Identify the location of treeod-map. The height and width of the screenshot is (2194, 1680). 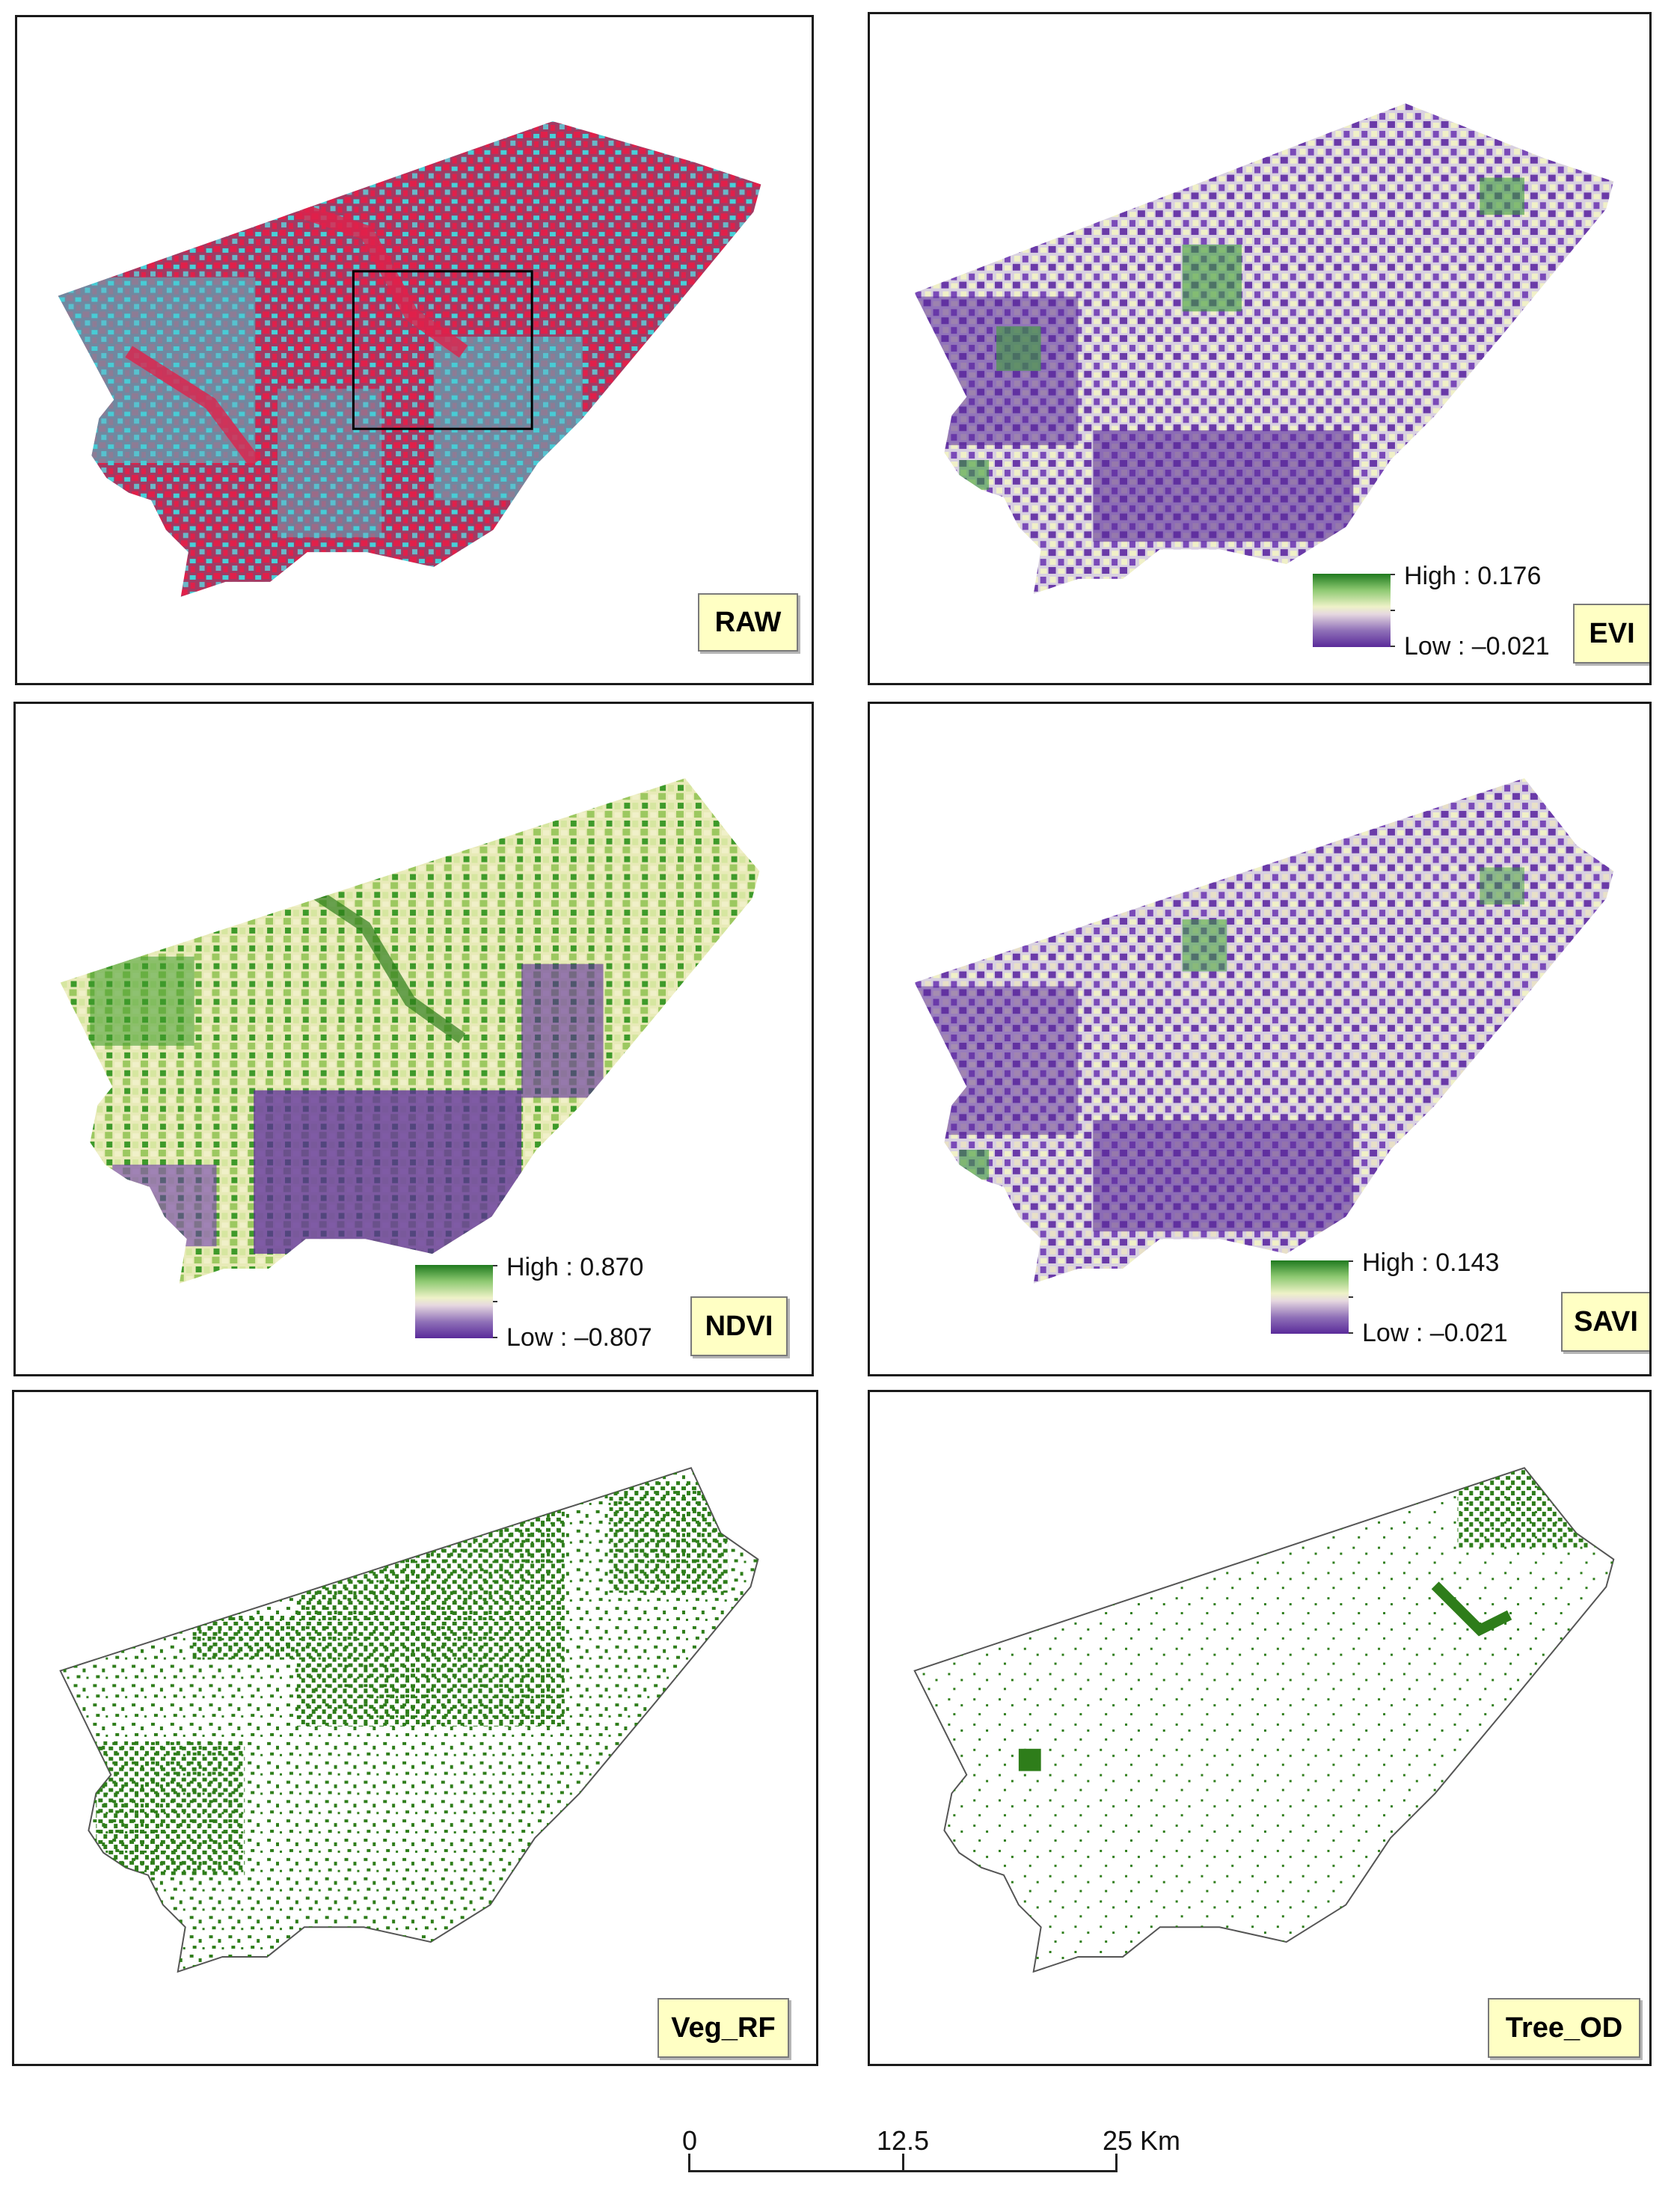
(1264, 1720).